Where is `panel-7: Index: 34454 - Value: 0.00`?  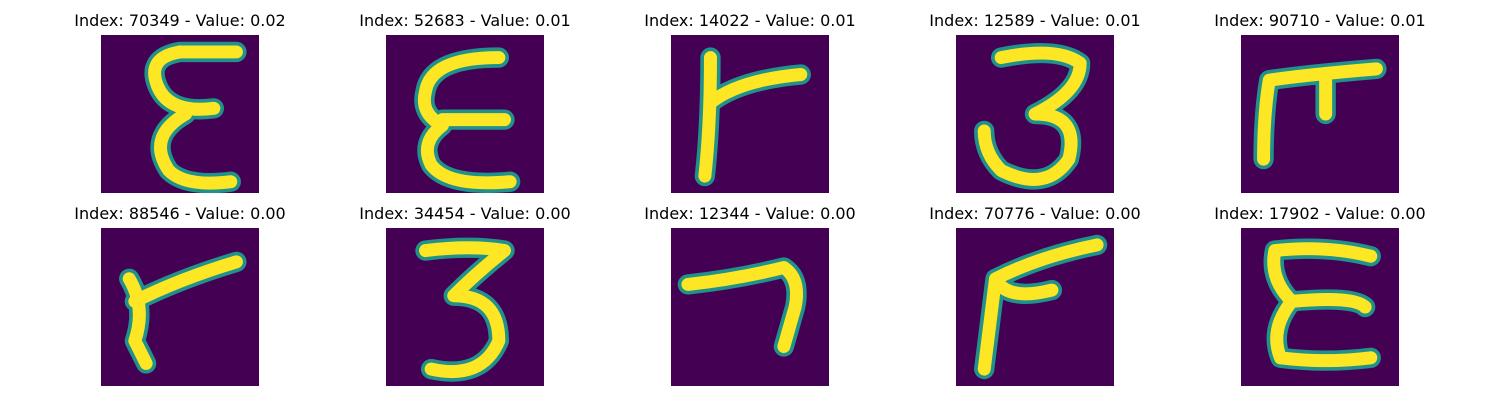
panel-7: Index: 34454 - Value: 0.00 is located at coordinates (465, 297).